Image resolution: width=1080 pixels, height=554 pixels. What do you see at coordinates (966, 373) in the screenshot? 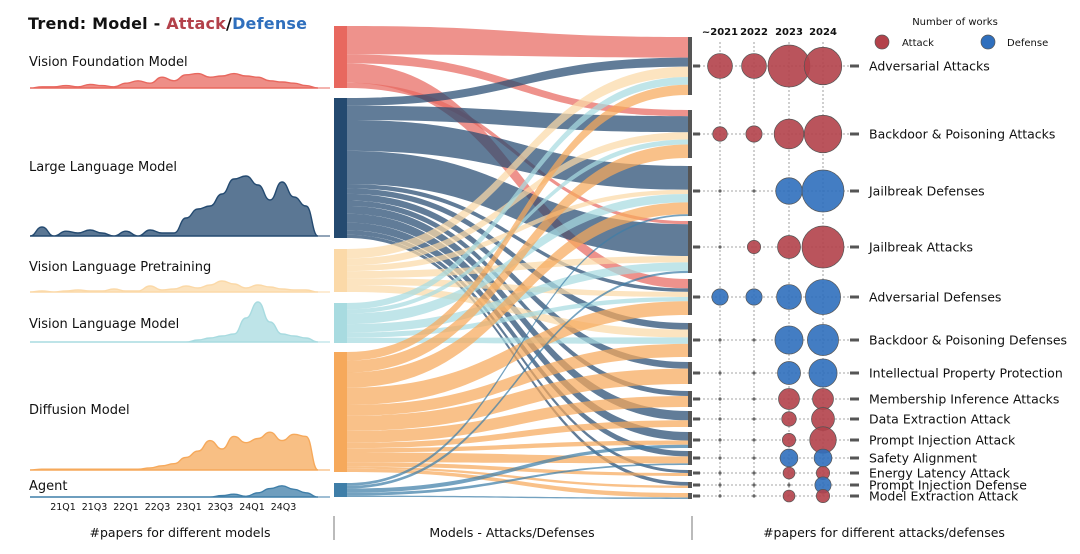
I see `category-label: Intellectual Property Protection` at bounding box center [966, 373].